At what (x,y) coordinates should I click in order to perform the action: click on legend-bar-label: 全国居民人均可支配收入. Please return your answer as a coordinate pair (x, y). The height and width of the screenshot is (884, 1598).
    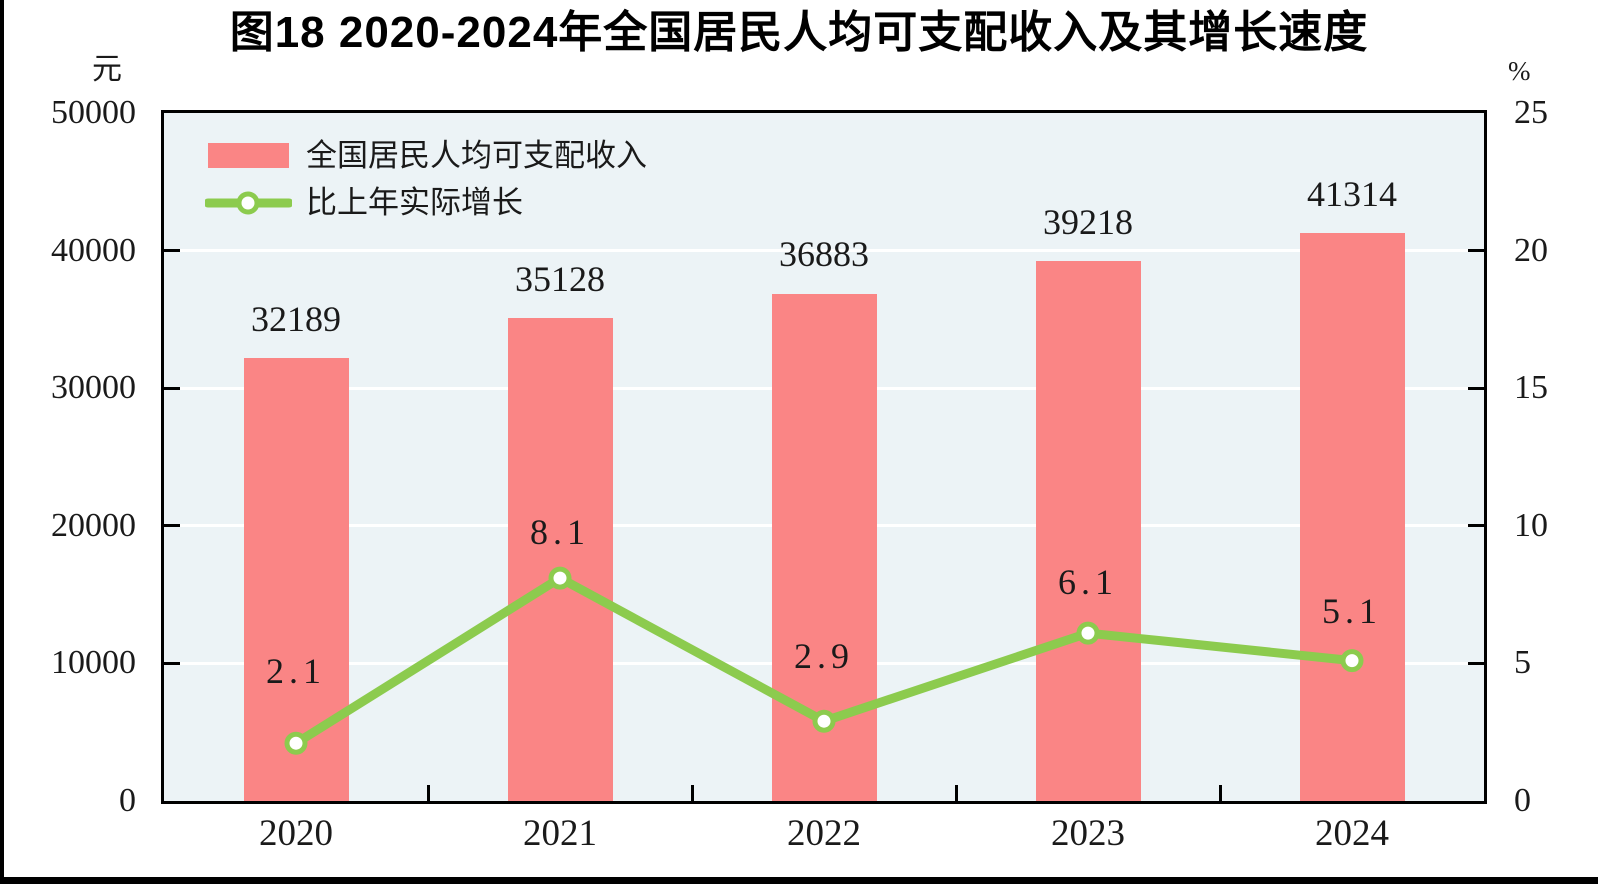
    Looking at the image, I should click on (476, 155).